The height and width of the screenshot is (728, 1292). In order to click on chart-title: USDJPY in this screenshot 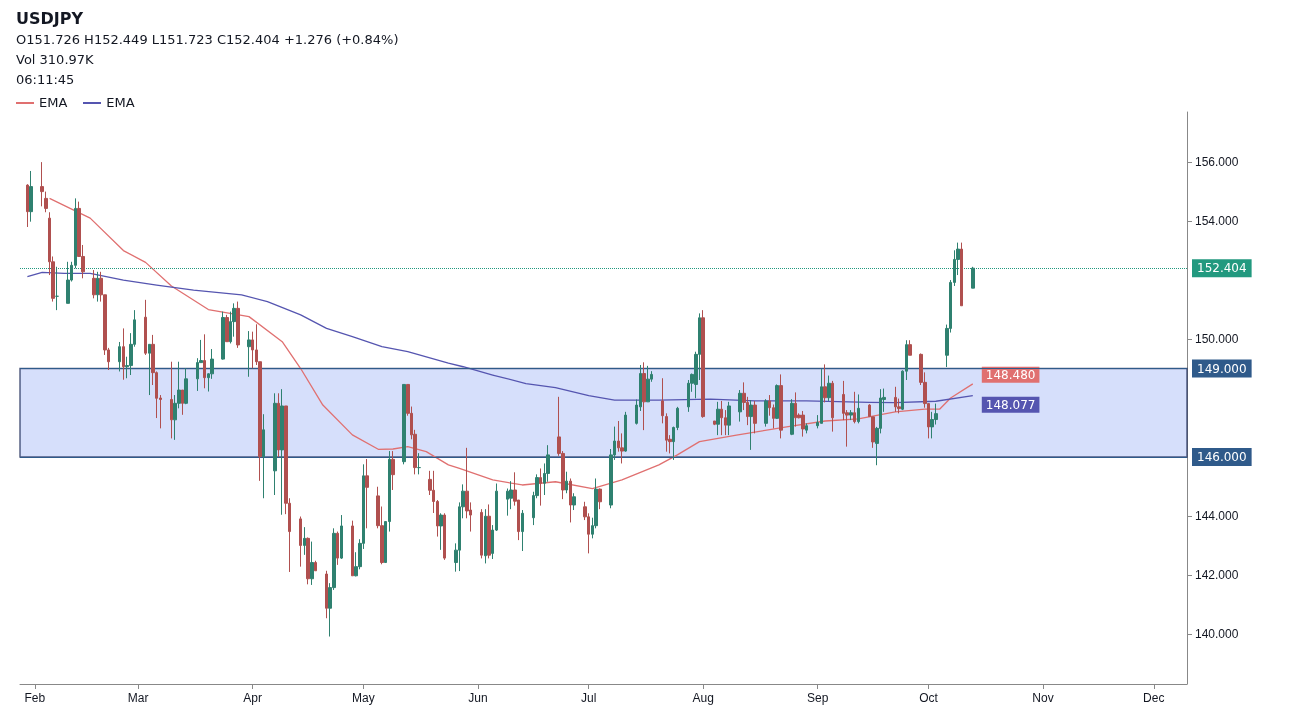, I will do `click(50, 19)`.